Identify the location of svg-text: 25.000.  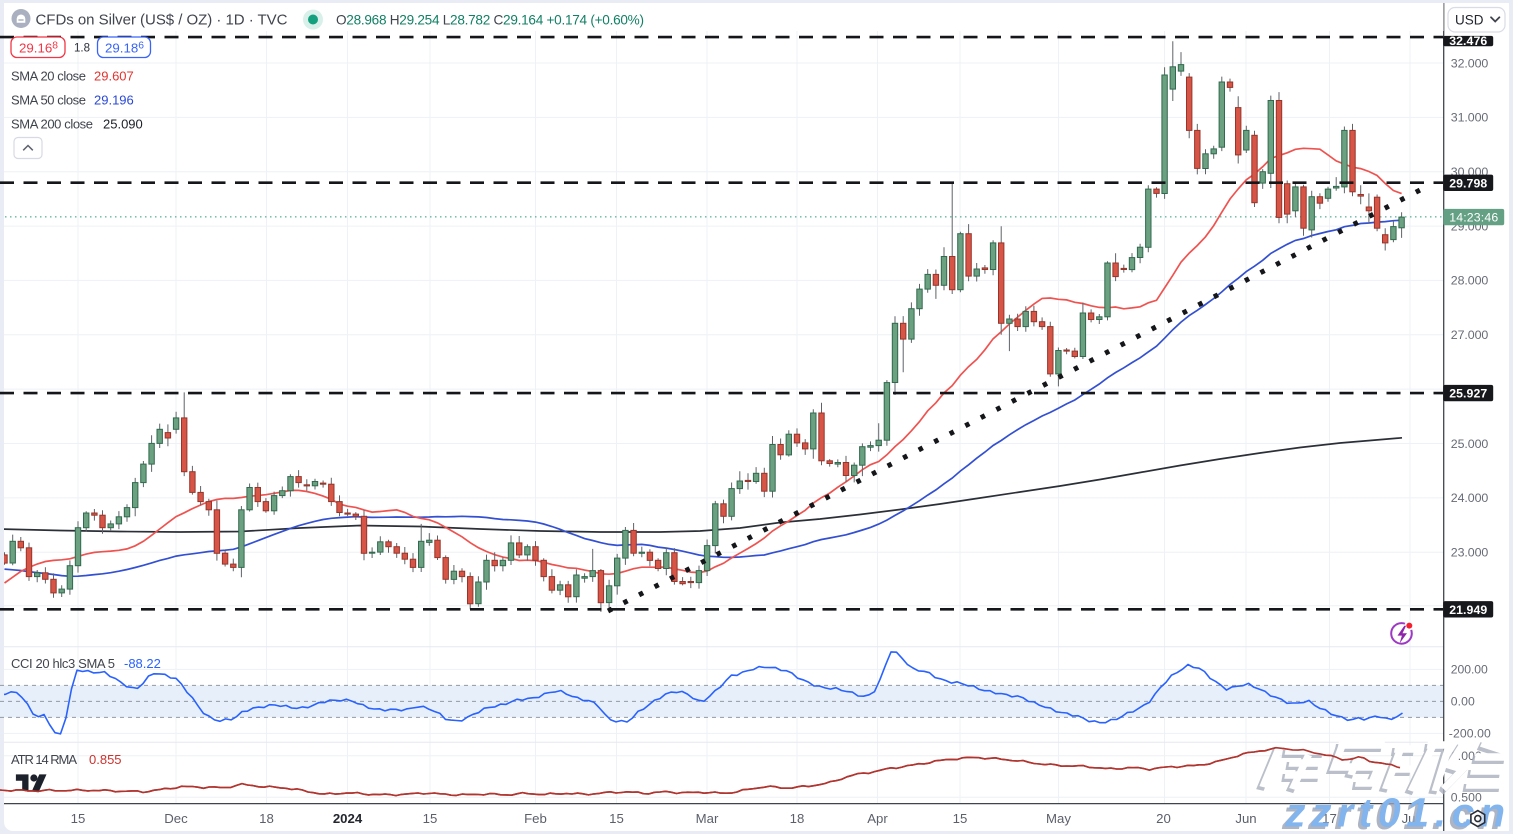
(1470, 444).